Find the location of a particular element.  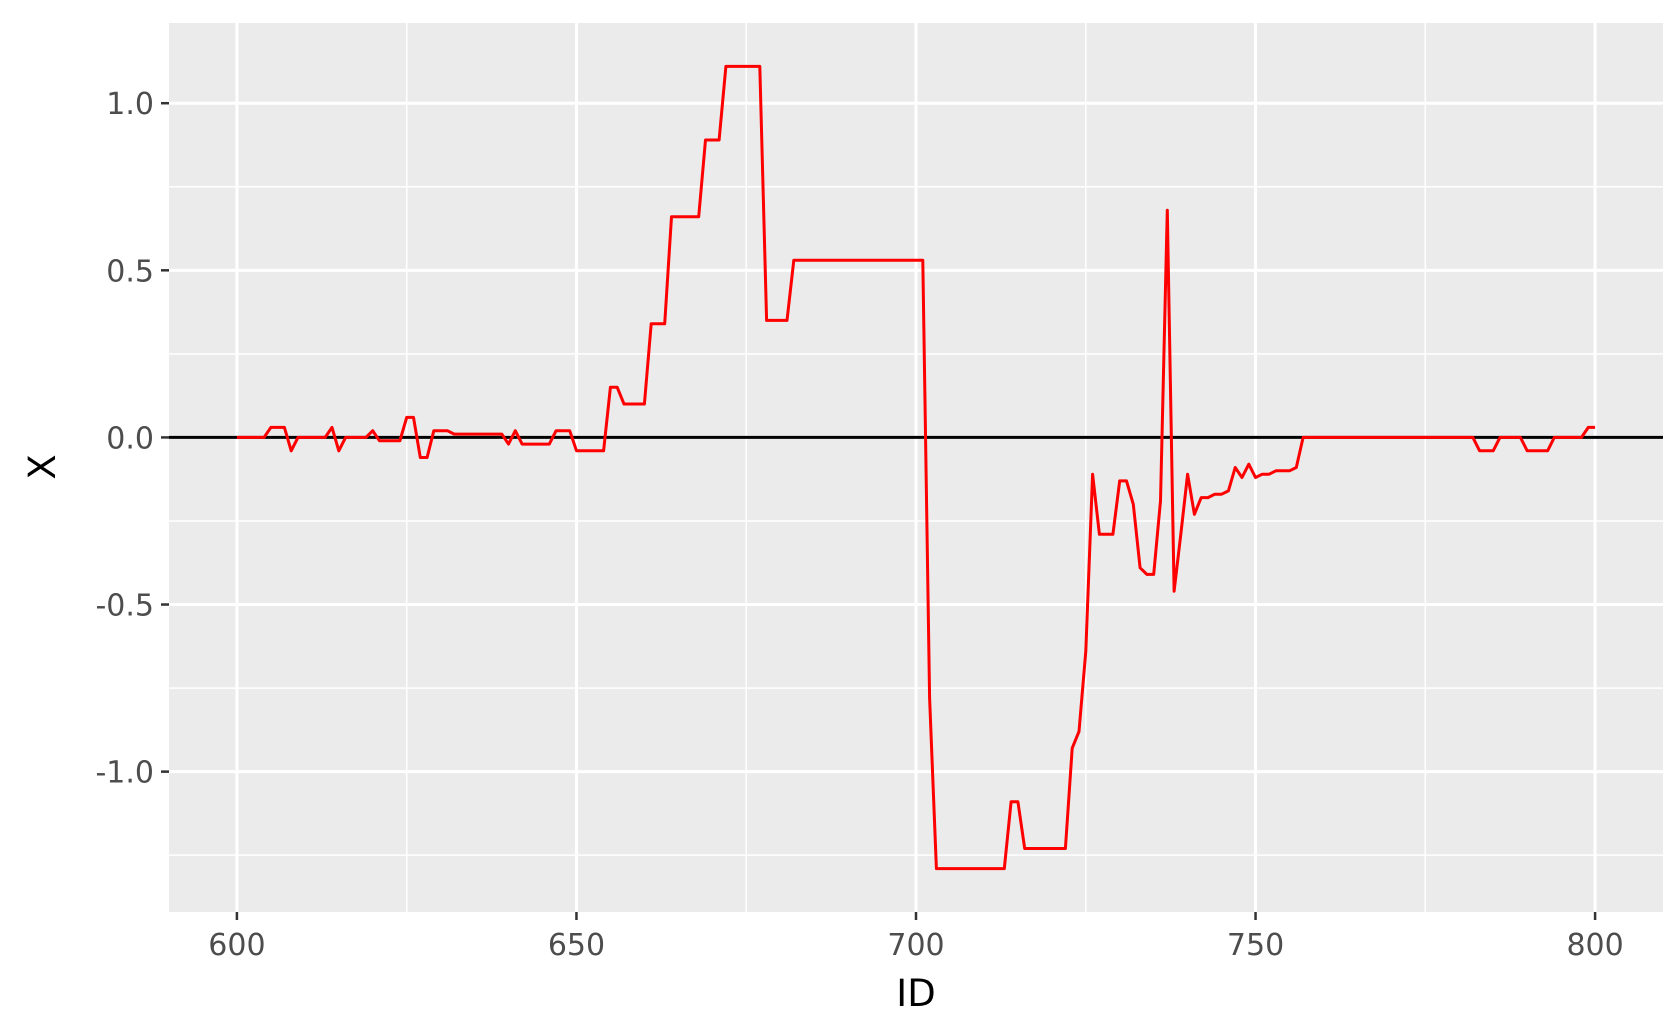

y-tick-label: -1.0 is located at coordinates (124, 773).